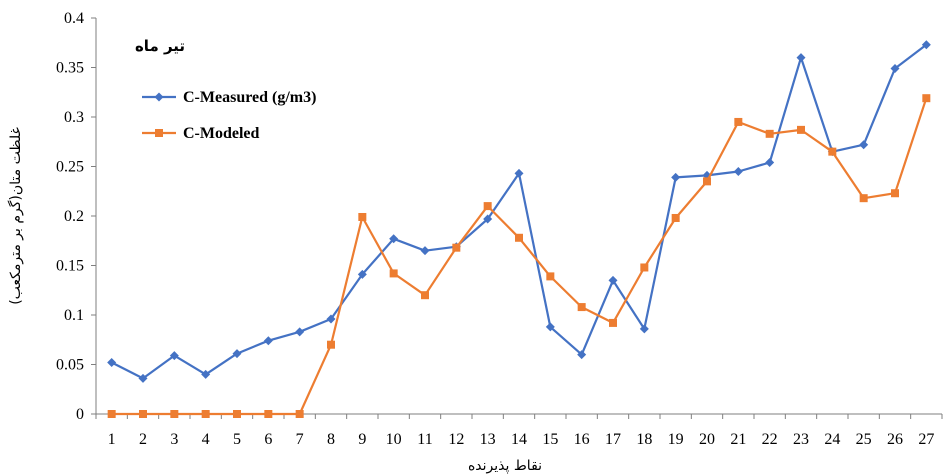 Image resolution: width=943 pixels, height=476 pixels. Describe the element at coordinates (895, 439) in the screenshot. I see `x-tick-label: 26` at that location.